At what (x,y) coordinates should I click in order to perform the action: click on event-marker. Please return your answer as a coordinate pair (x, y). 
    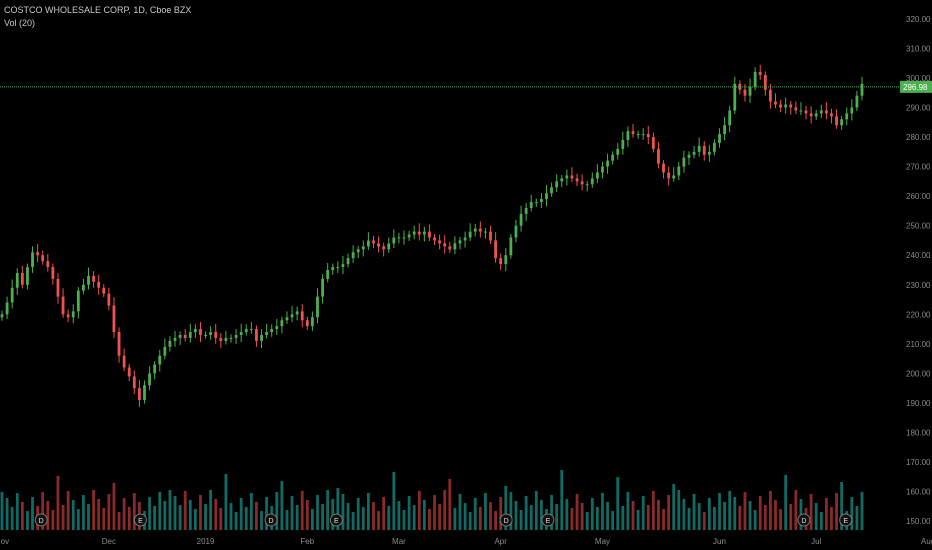
    Looking at the image, I should click on (41, 520).